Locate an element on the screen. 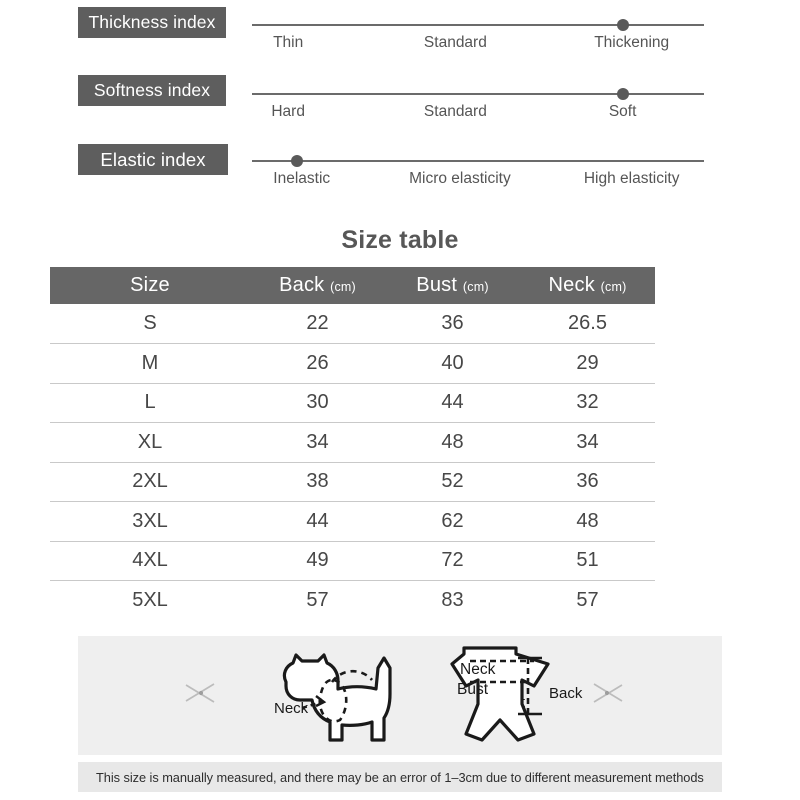  cell-size: 4XL is located at coordinates (150, 561).